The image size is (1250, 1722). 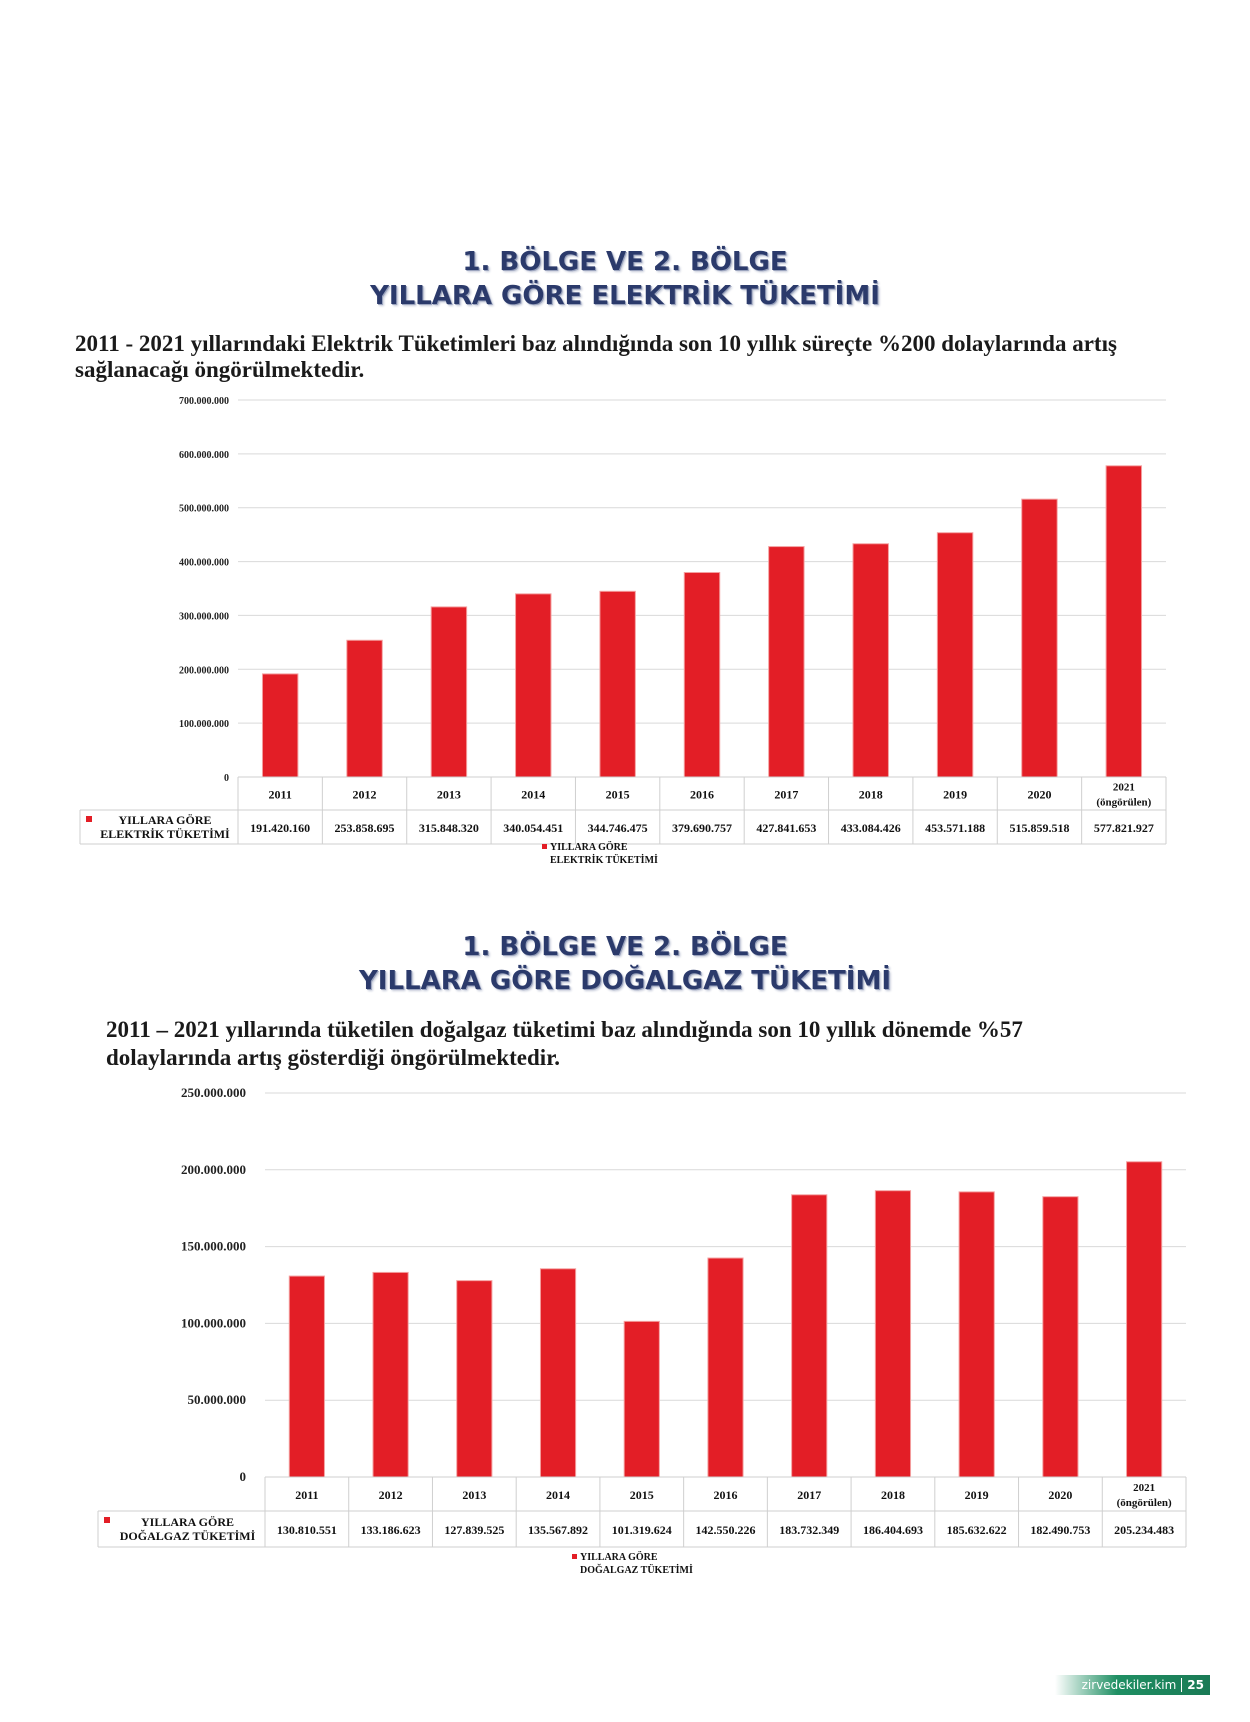 What do you see at coordinates (280, 828) in the screenshot?
I see `data-value-label: 191.420.160` at bounding box center [280, 828].